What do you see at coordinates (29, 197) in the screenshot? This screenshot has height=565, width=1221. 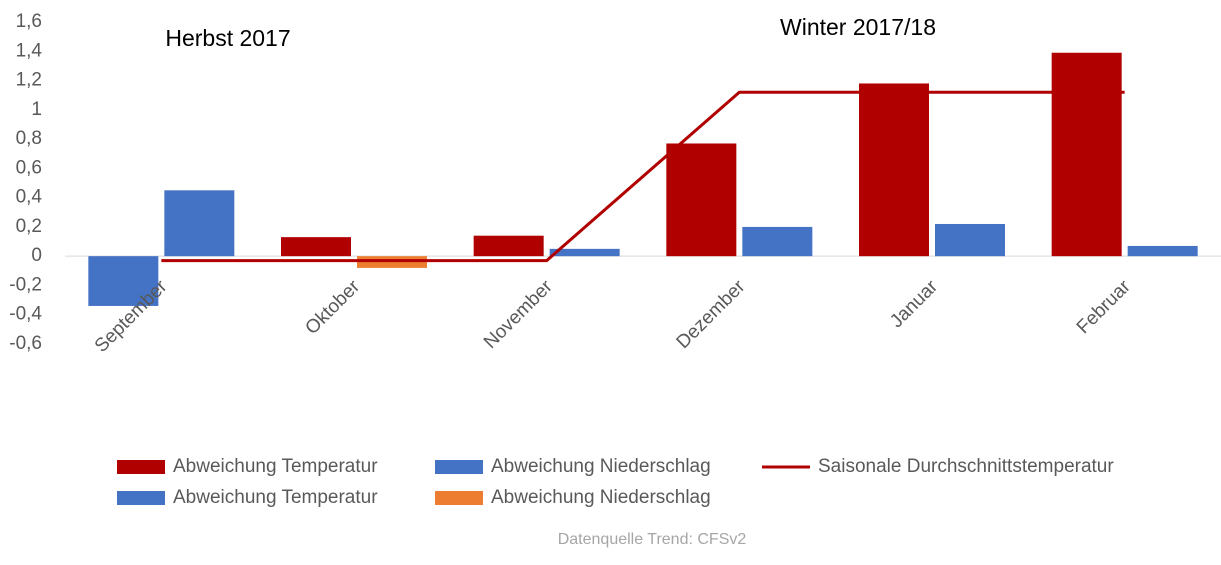 I see `y-tick-label: 0,4` at bounding box center [29, 197].